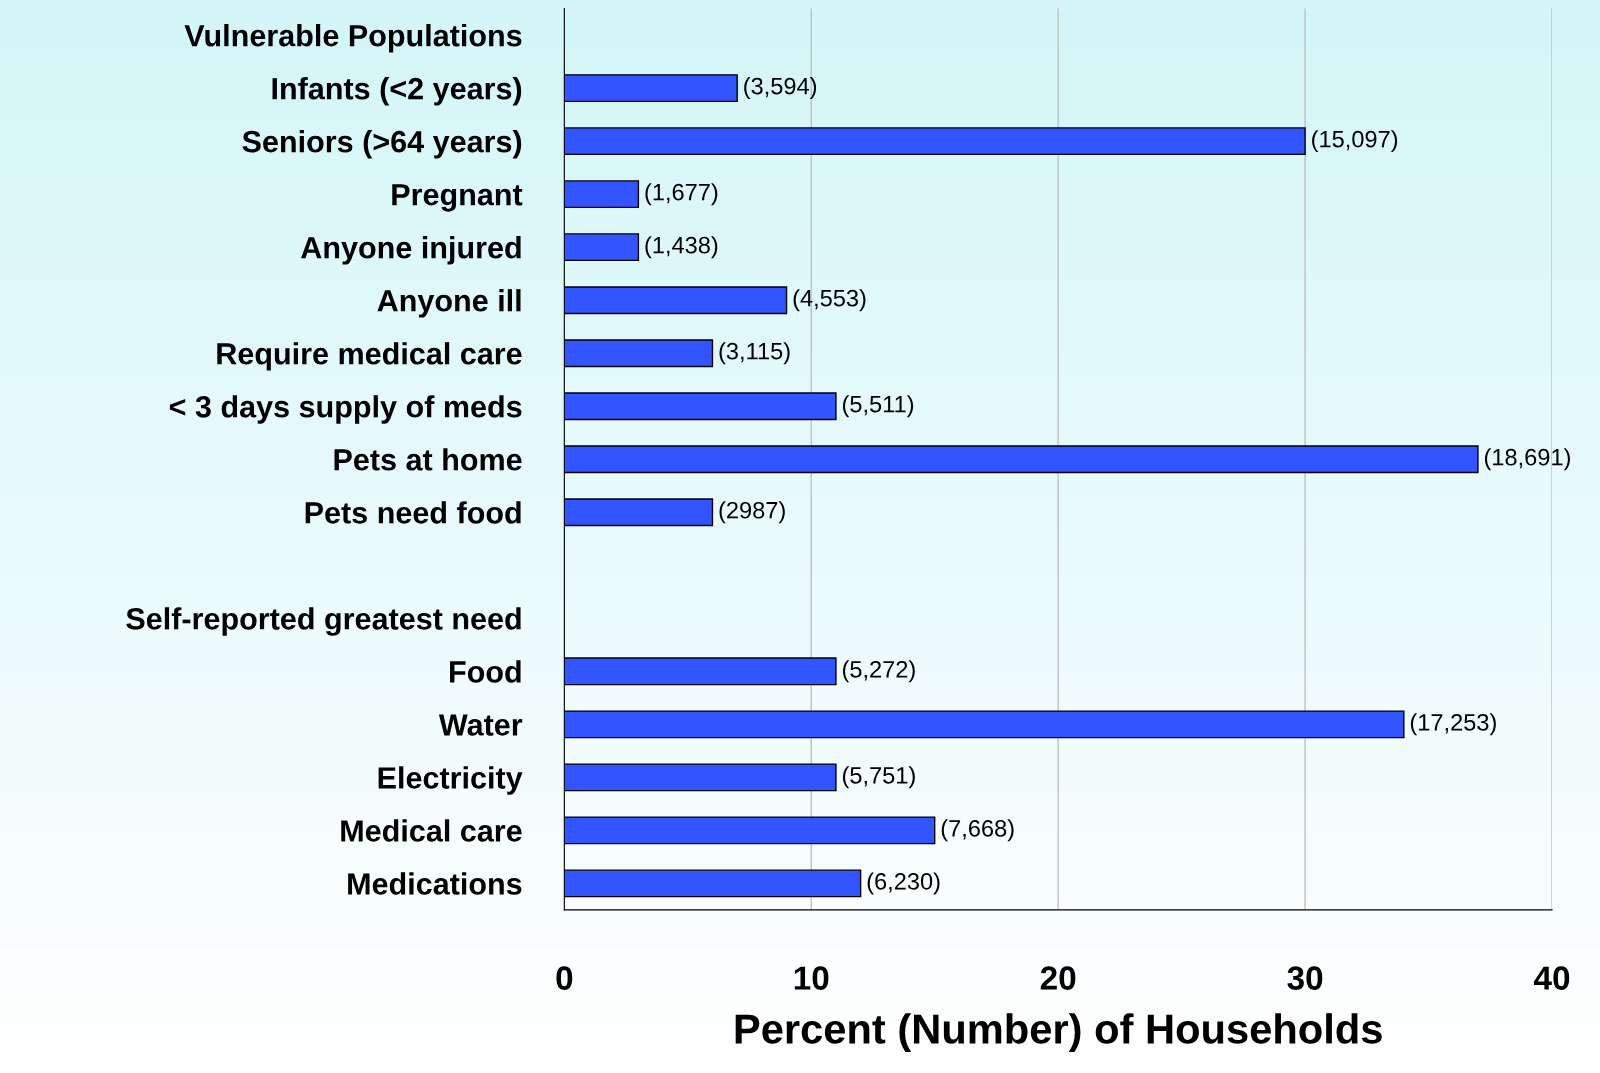  What do you see at coordinates (1355, 141) in the screenshot?
I see `annotation: (15,097)` at bounding box center [1355, 141].